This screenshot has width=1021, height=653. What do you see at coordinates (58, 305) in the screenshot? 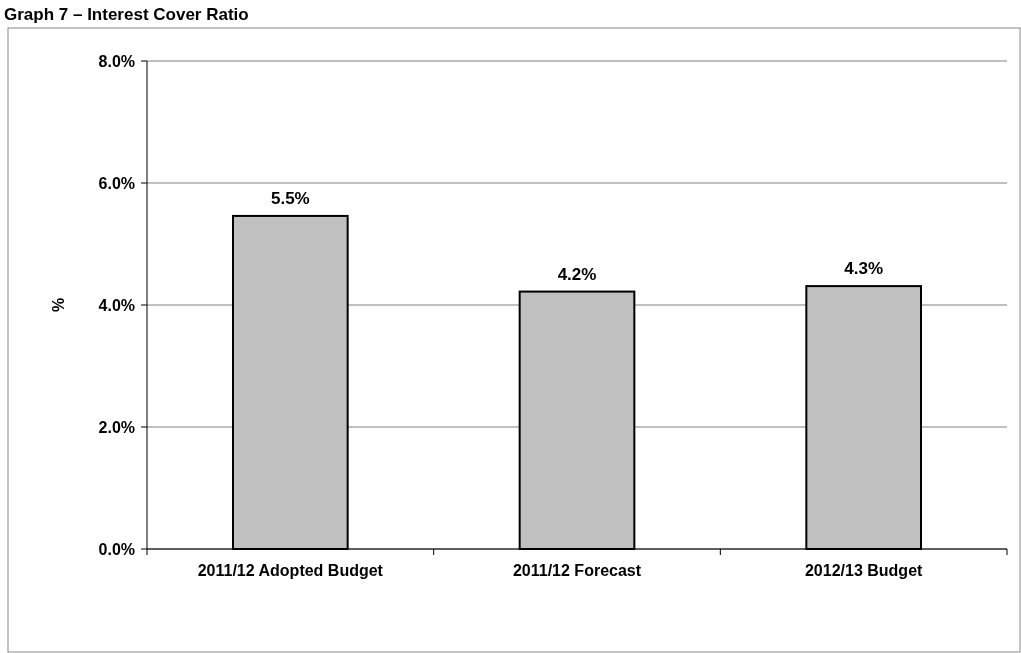
I see `y-axis-title: %` at bounding box center [58, 305].